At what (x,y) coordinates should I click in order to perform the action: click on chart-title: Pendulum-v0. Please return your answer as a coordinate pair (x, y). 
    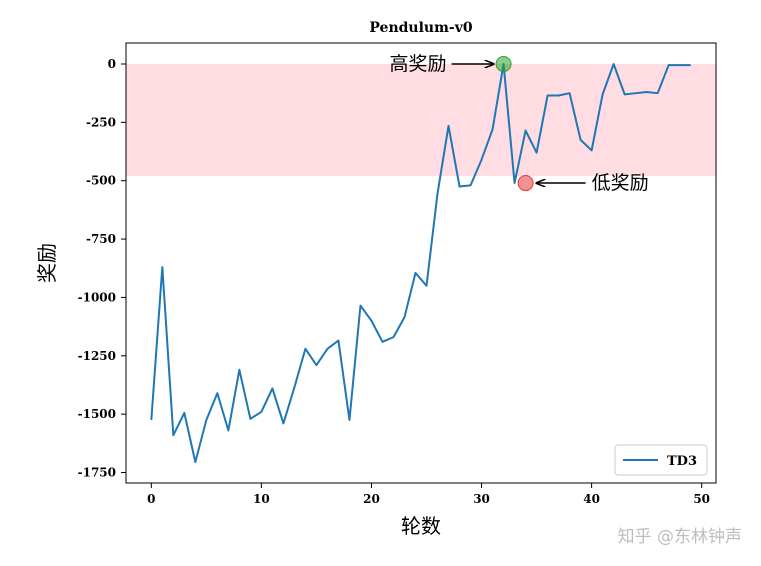
    Looking at the image, I should click on (420, 28).